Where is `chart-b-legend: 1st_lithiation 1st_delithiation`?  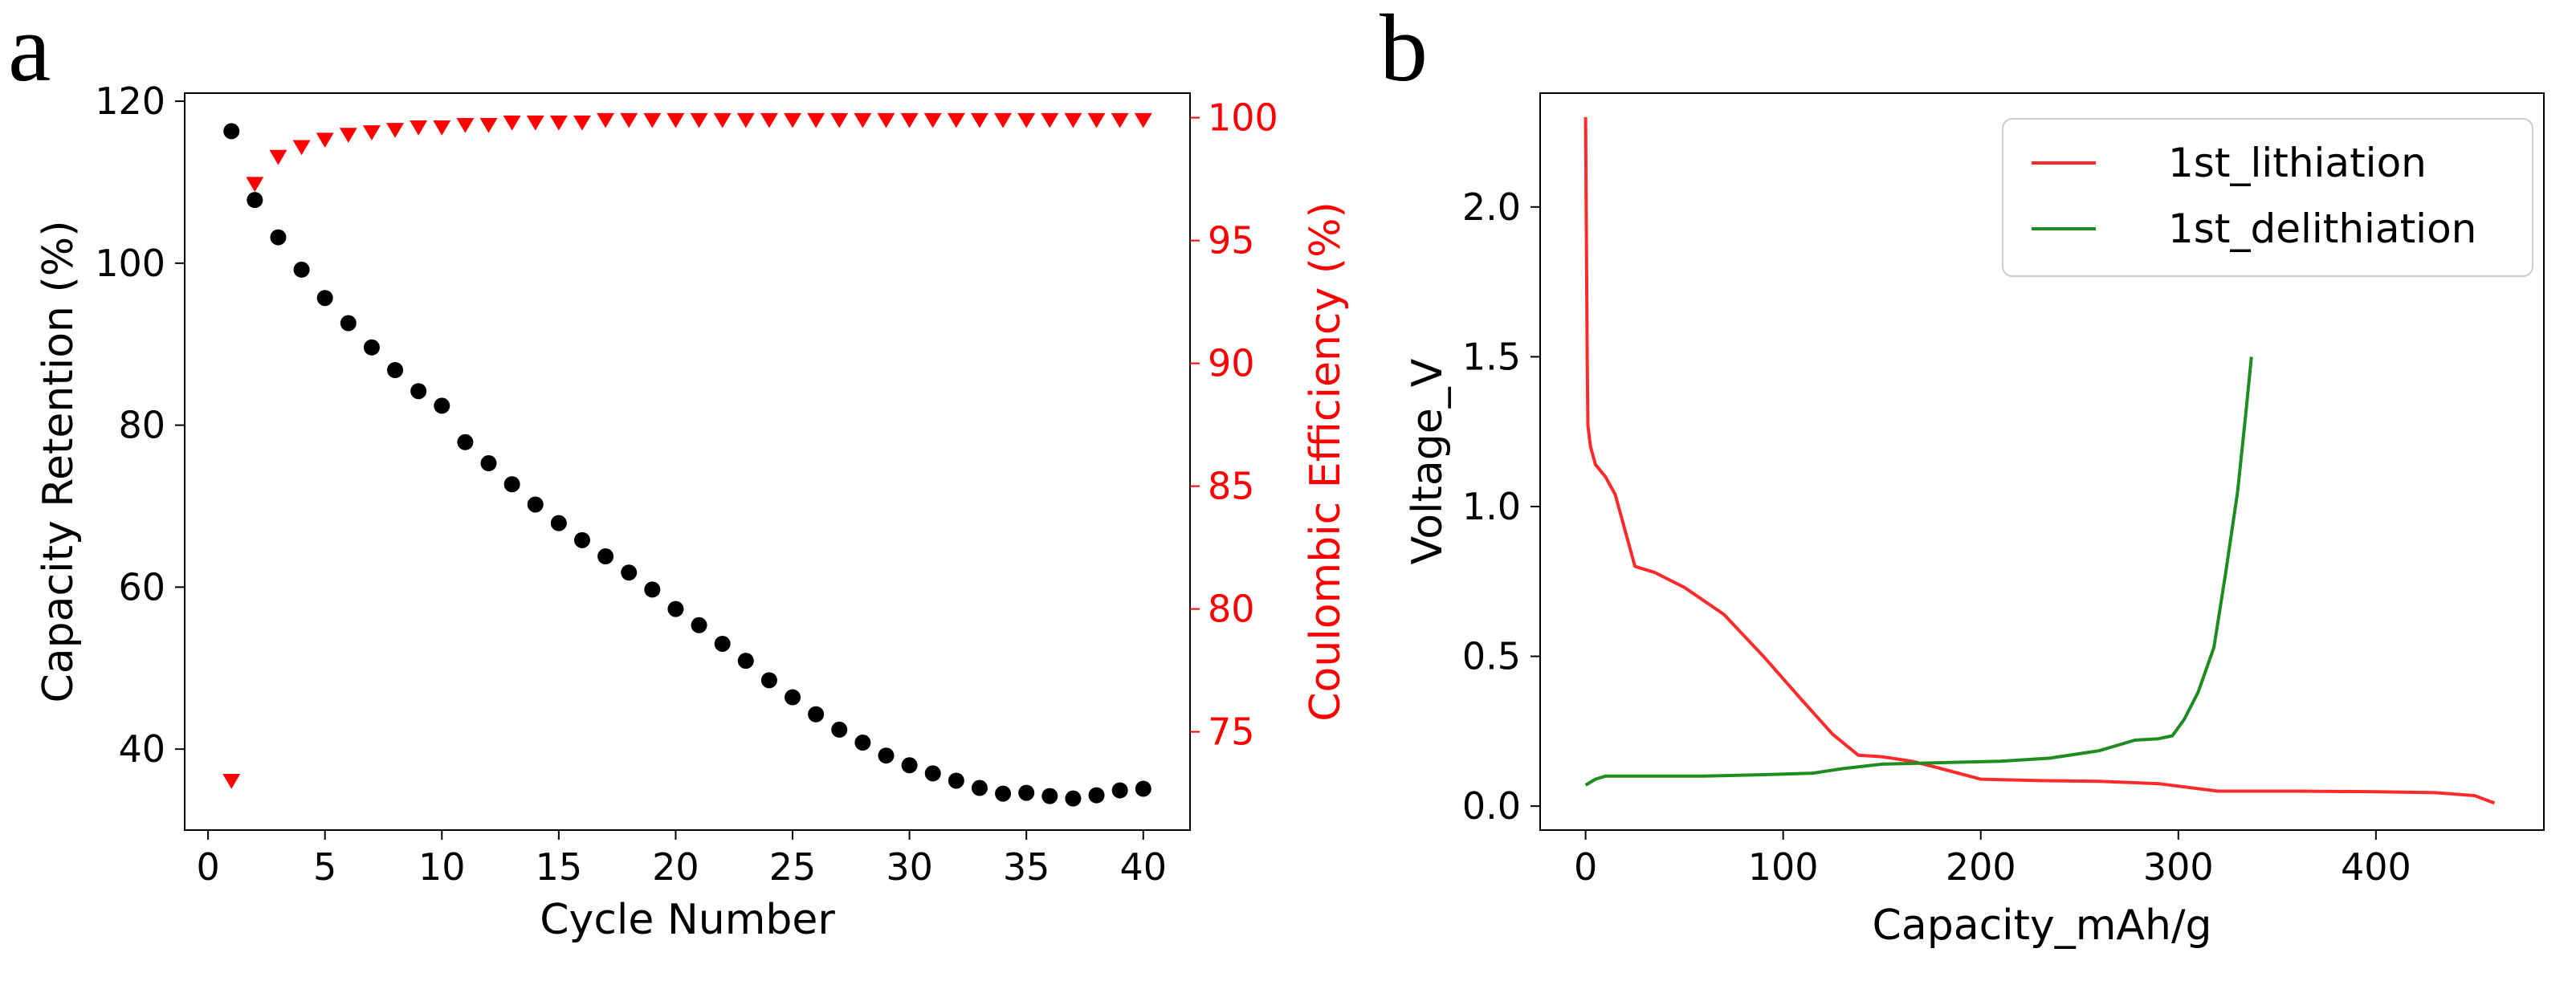 chart-b-legend: 1st_lithiation 1st_delithiation is located at coordinates (2267, 197).